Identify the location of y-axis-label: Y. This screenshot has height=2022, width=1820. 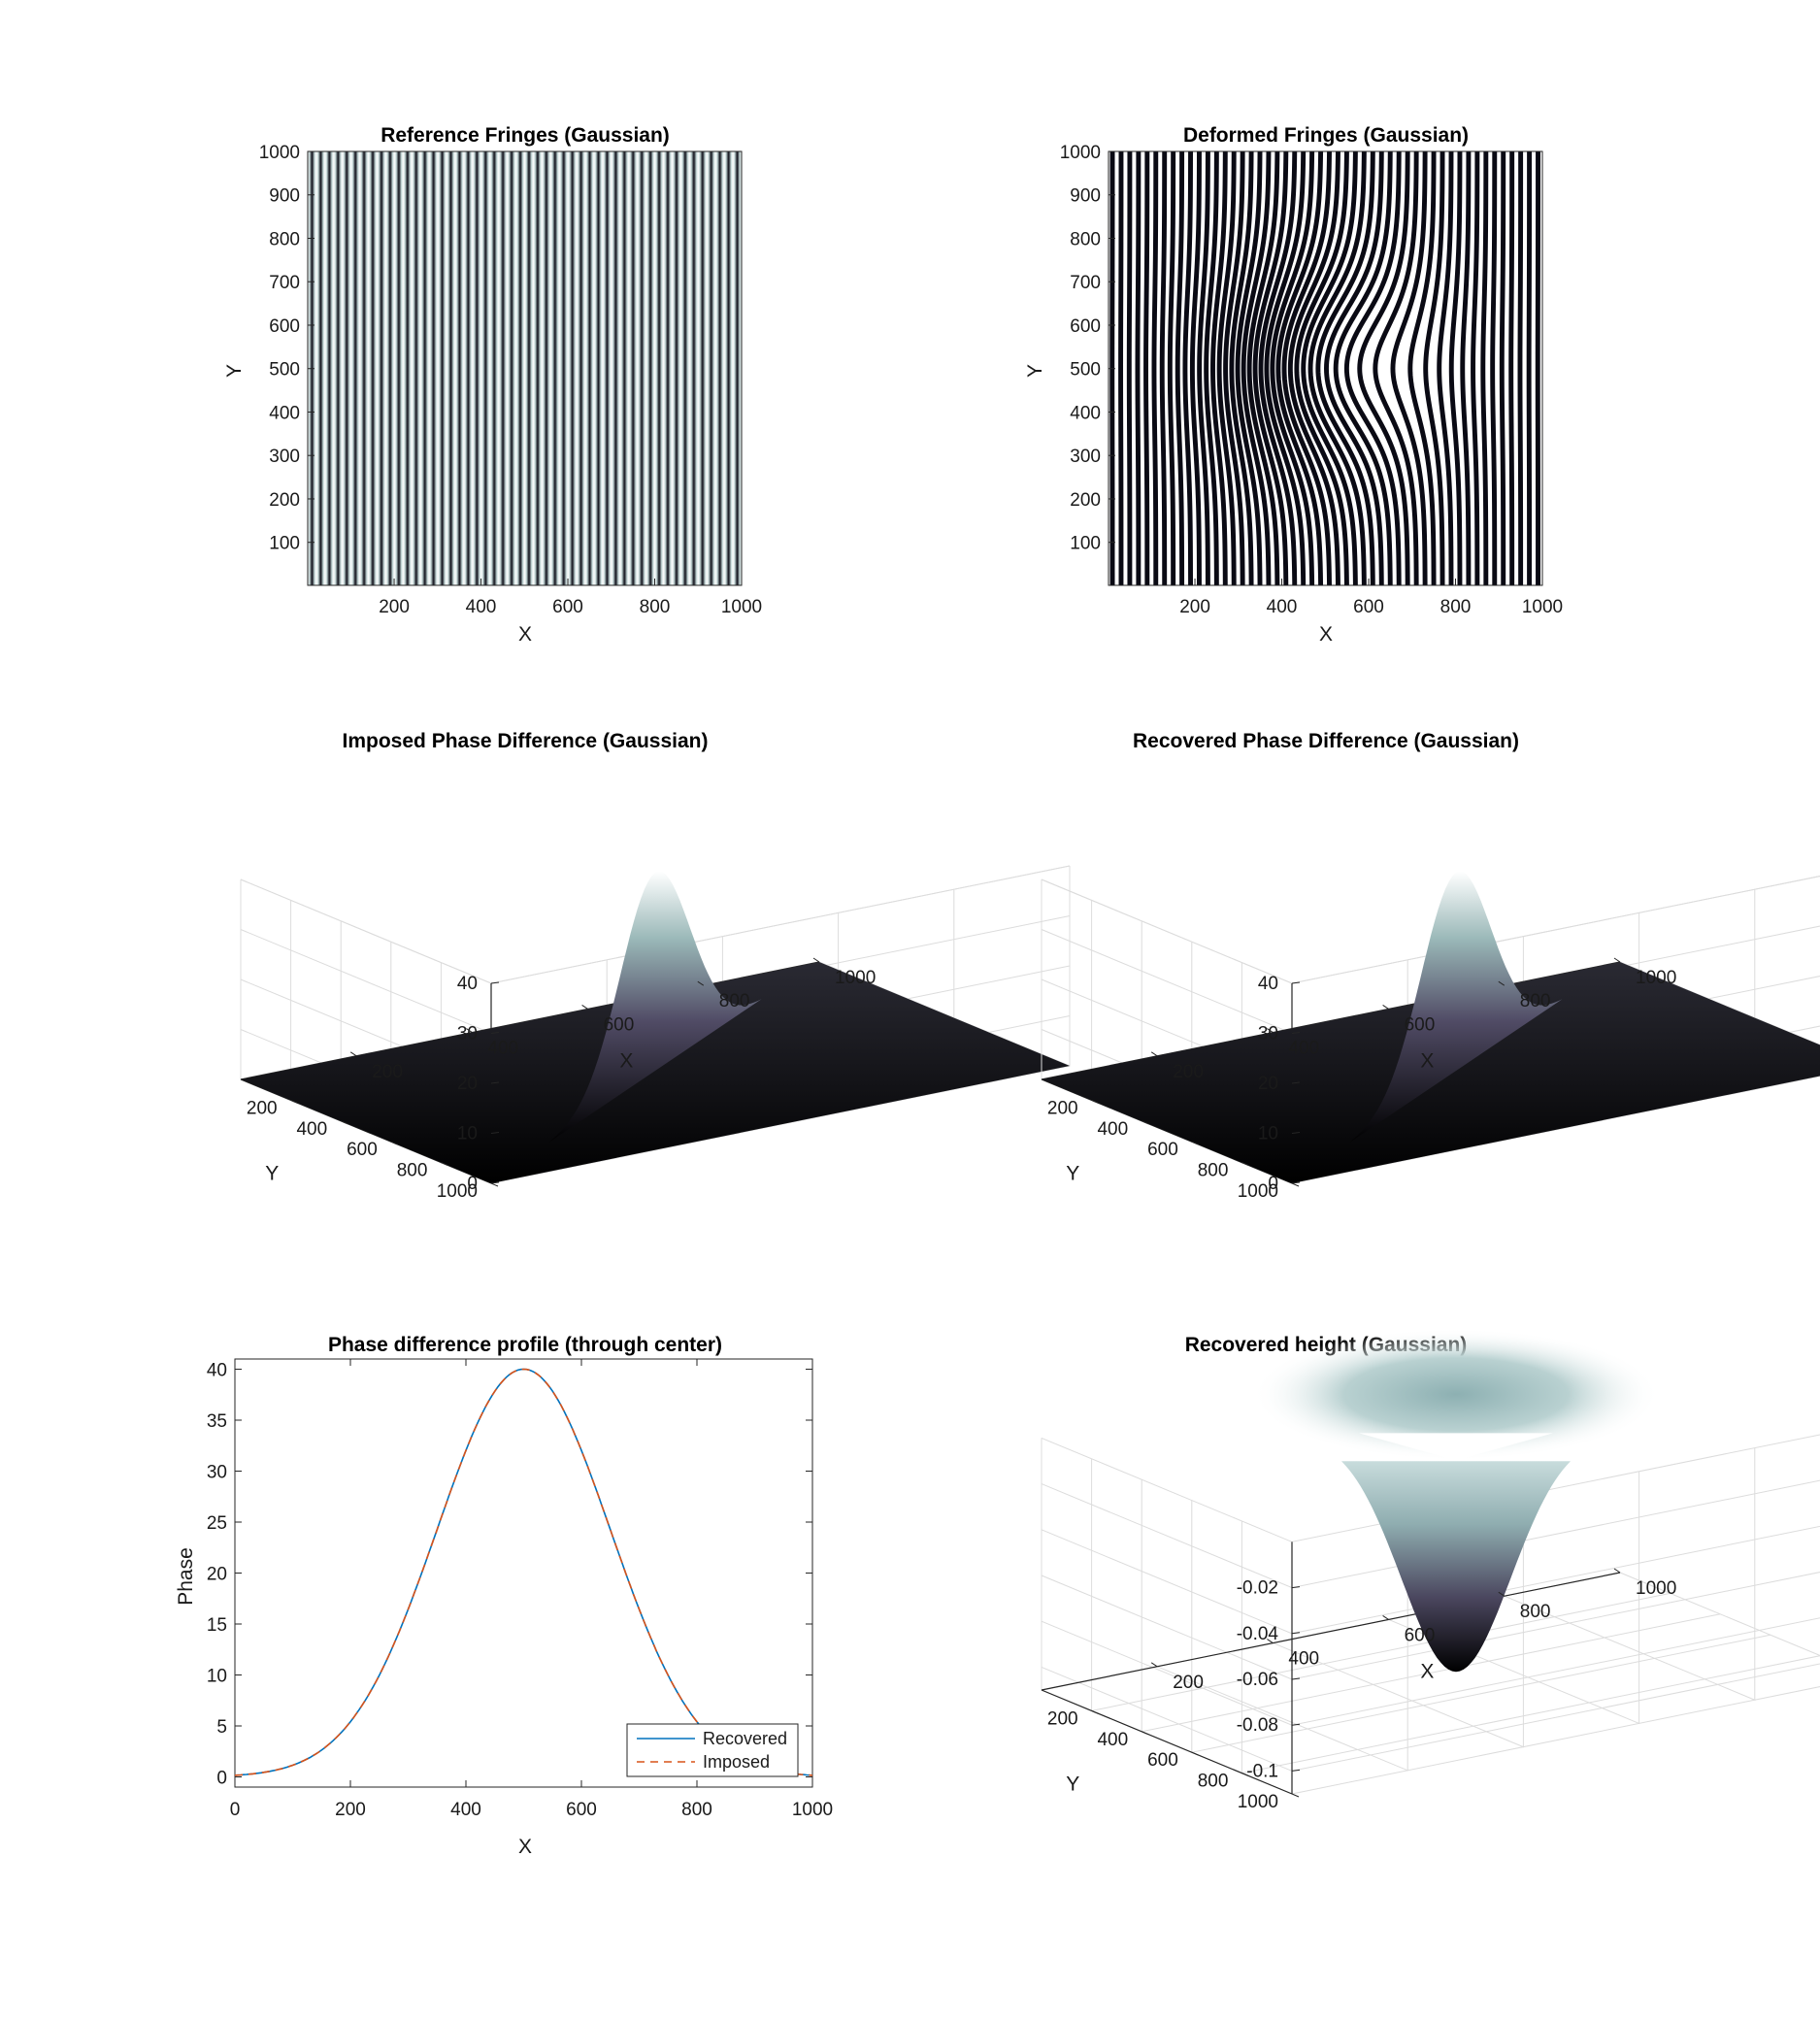
(1072, 1173).